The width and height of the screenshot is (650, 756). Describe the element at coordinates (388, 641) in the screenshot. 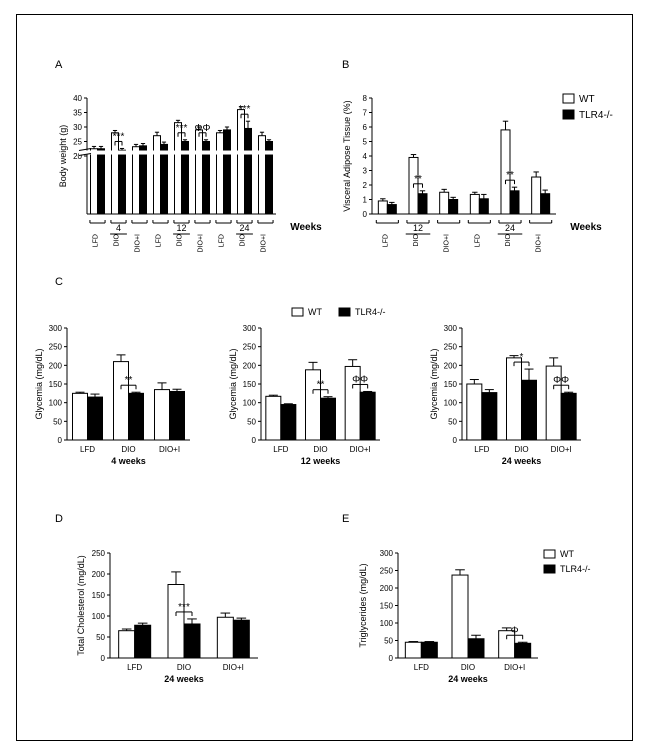

I see `chart-e-y-tick-label: 50` at that location.